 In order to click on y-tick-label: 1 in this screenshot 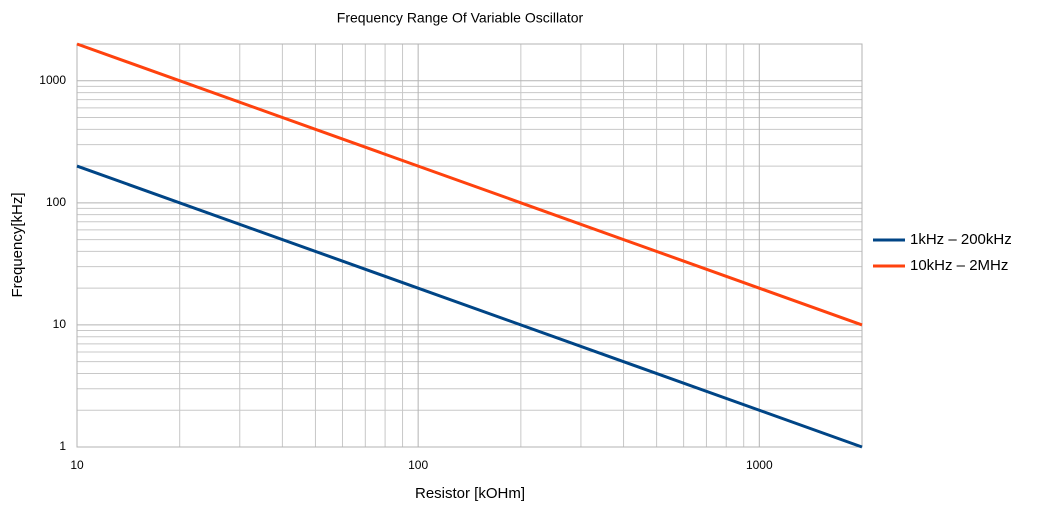, I will do `click(62, 446)`.